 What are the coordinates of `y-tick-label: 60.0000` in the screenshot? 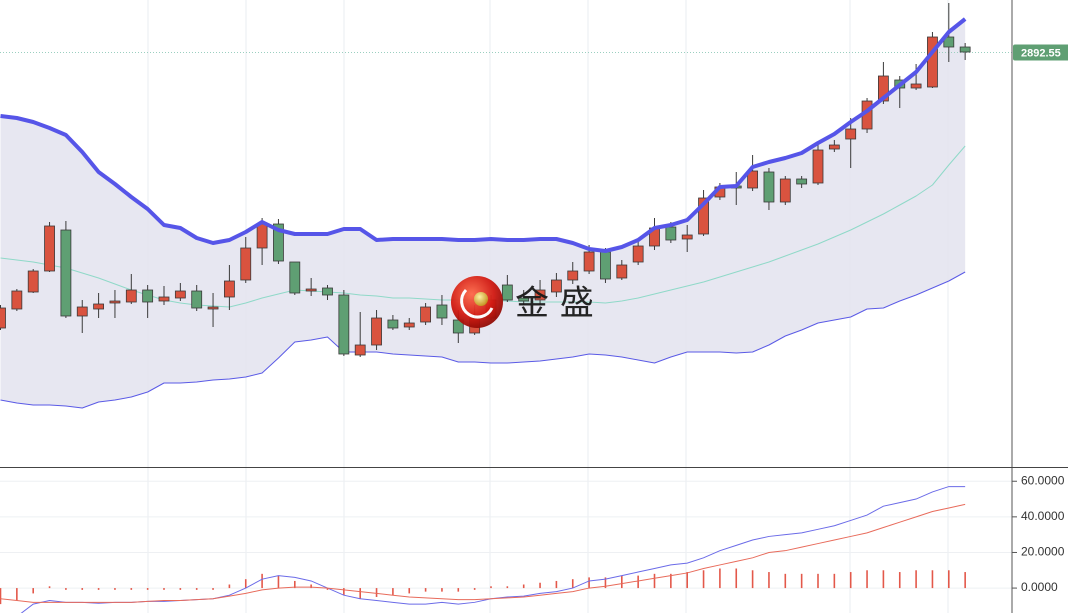 It's located at (1043, 480).